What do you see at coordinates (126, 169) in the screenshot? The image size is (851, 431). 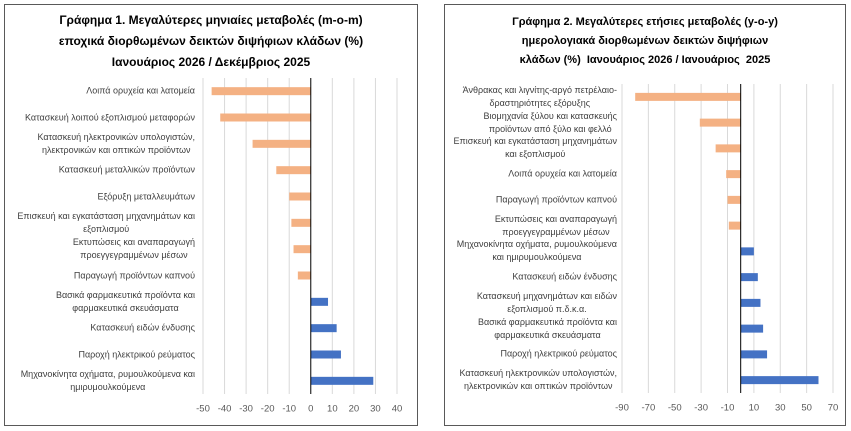 I see `category-label: Κατασκευή μεταλλικών προϊόντων` at bounding box center [126, 169].